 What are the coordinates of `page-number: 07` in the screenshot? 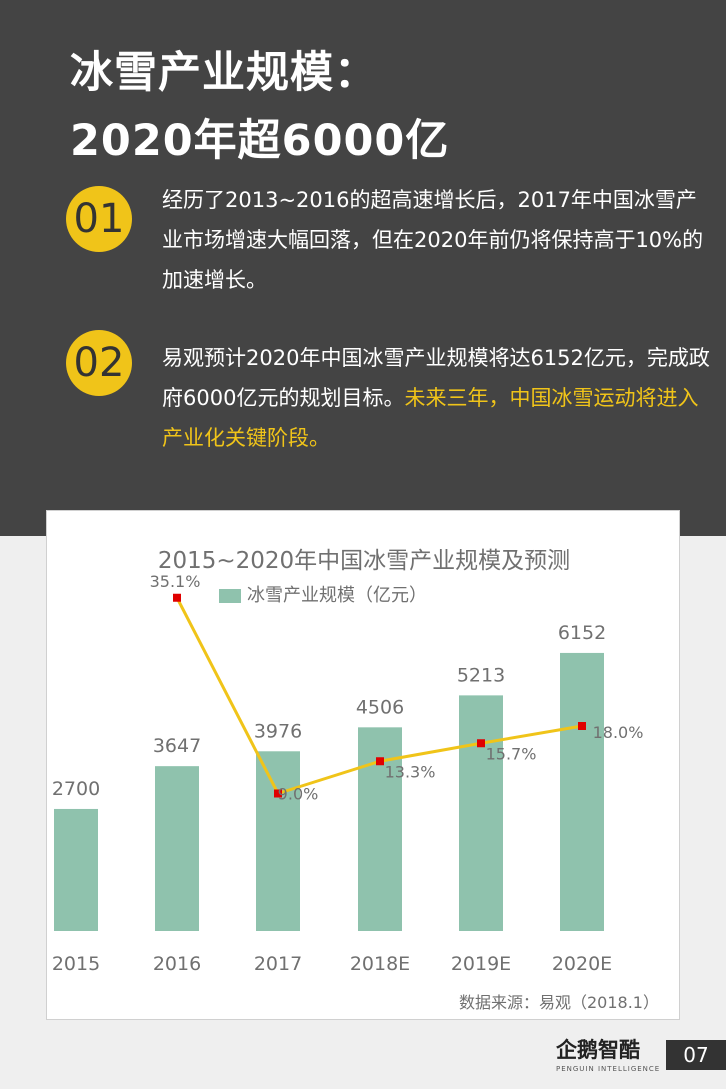 It's located at (696, 1055).